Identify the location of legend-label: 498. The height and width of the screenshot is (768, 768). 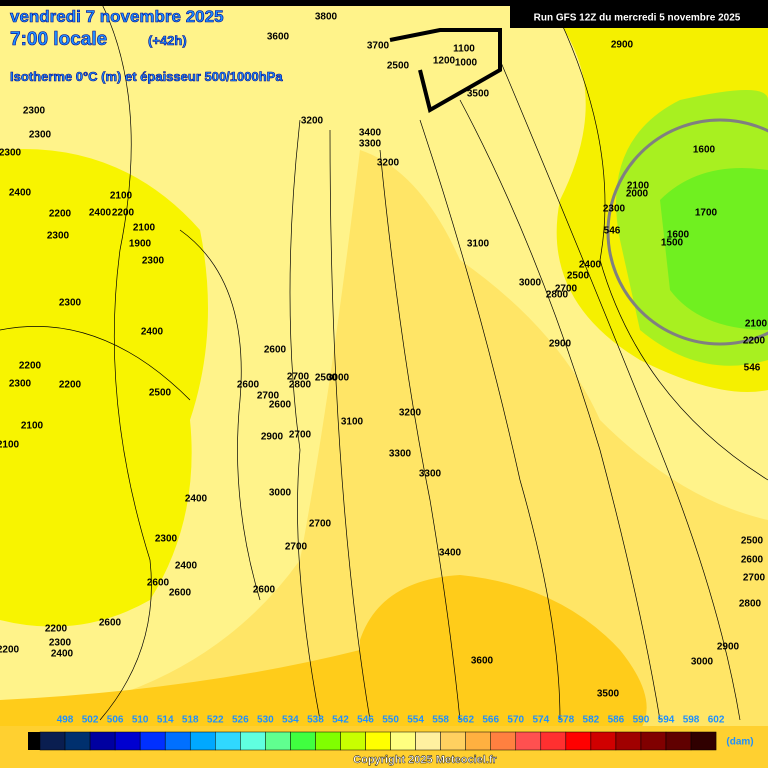
(65, 720).